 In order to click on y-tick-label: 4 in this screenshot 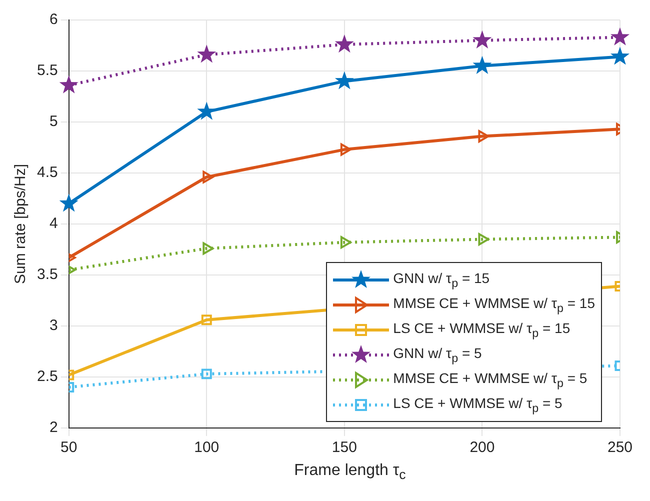, I will do `click(54, 223)`.